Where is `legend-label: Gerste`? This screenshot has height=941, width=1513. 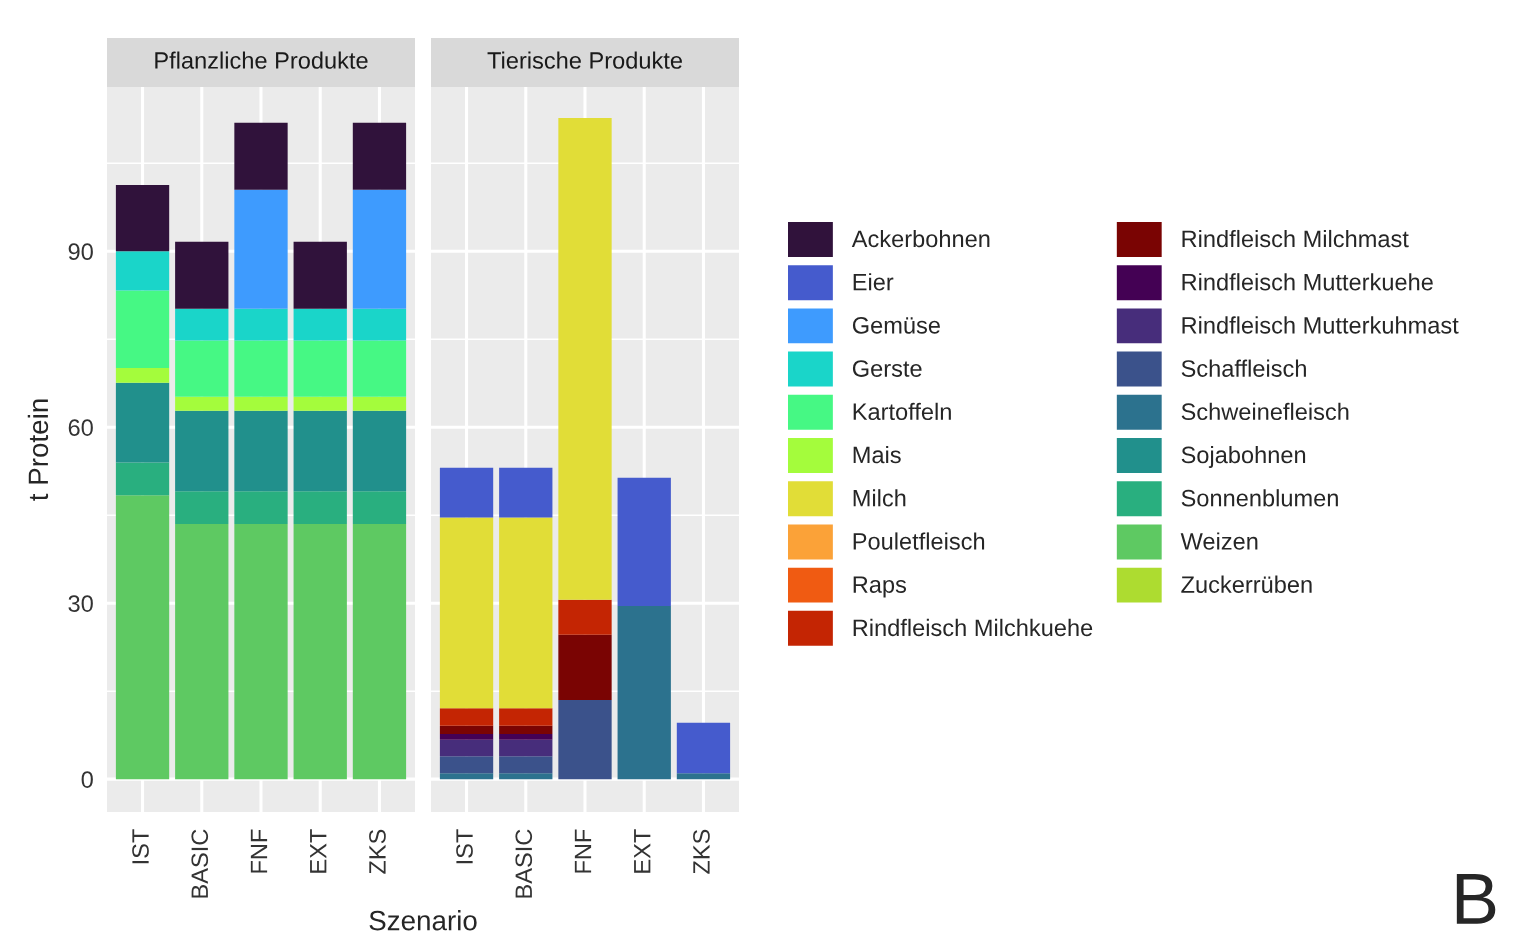 legend-label: Gerste is located at coordinates (887, 368).